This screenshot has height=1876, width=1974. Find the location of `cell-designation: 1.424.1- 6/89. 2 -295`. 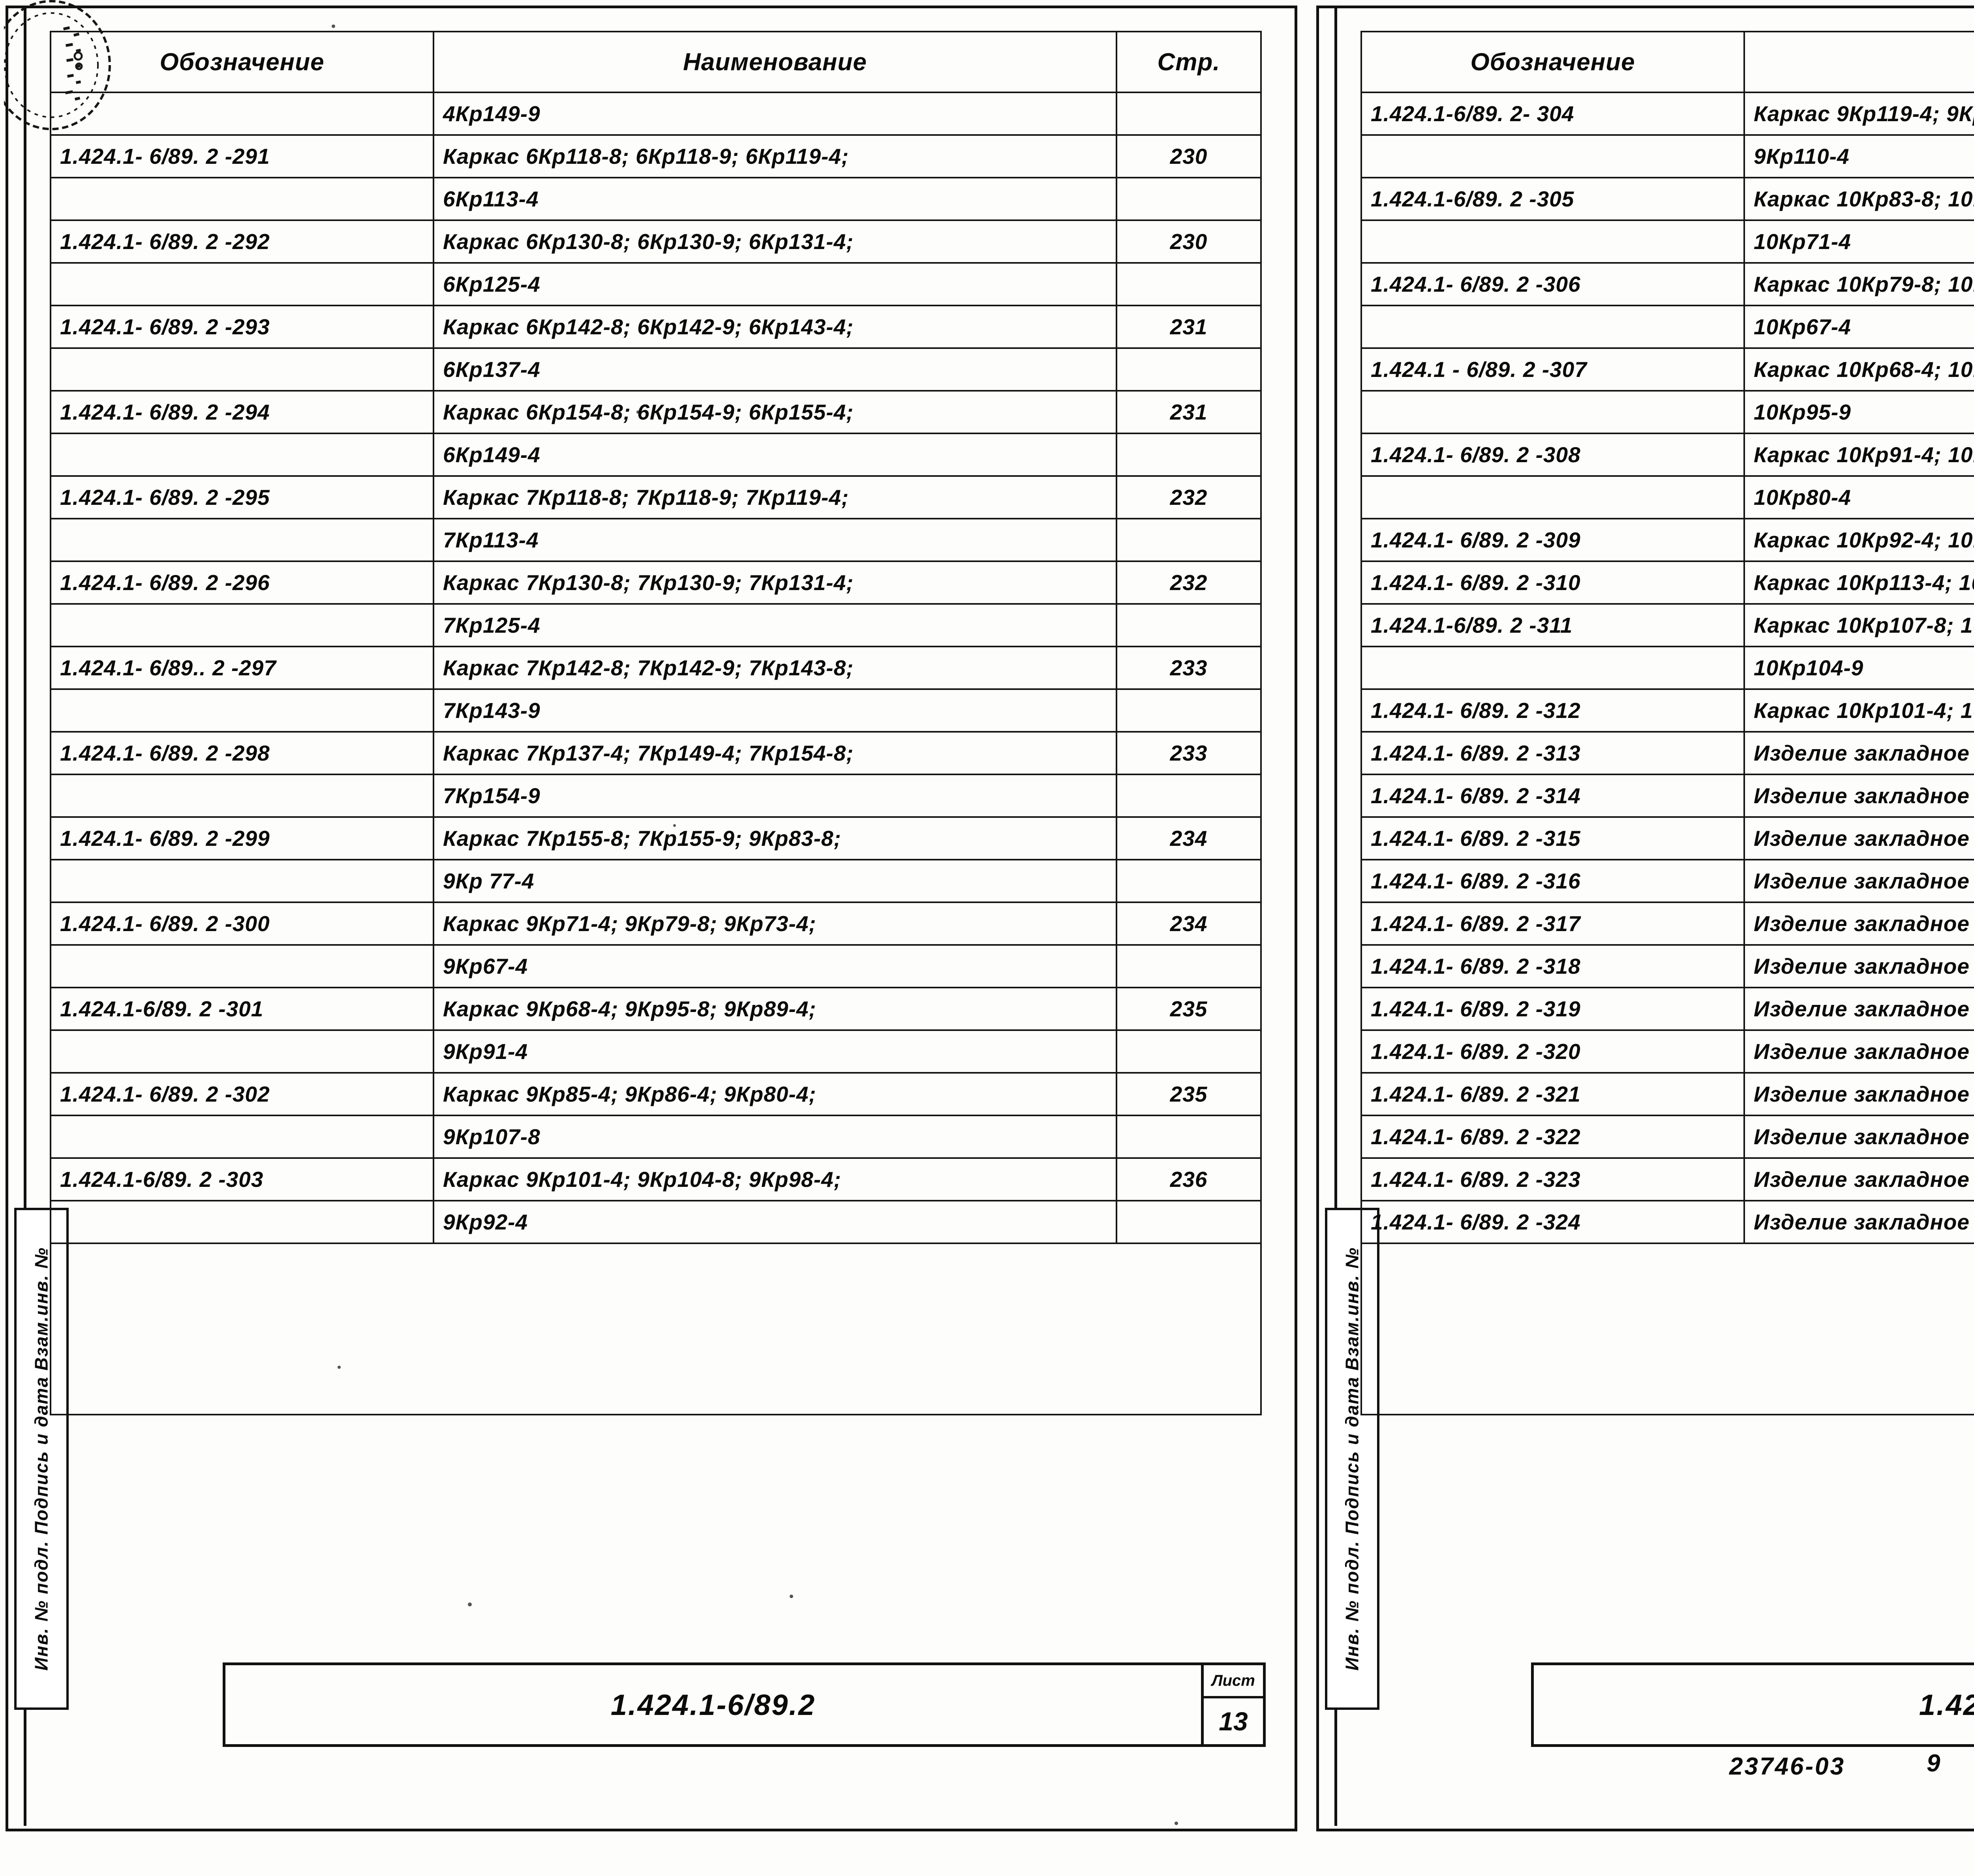

cell-designation: 1.424.1- 6/89. 2 -295 is located at coordinates (242, 497).